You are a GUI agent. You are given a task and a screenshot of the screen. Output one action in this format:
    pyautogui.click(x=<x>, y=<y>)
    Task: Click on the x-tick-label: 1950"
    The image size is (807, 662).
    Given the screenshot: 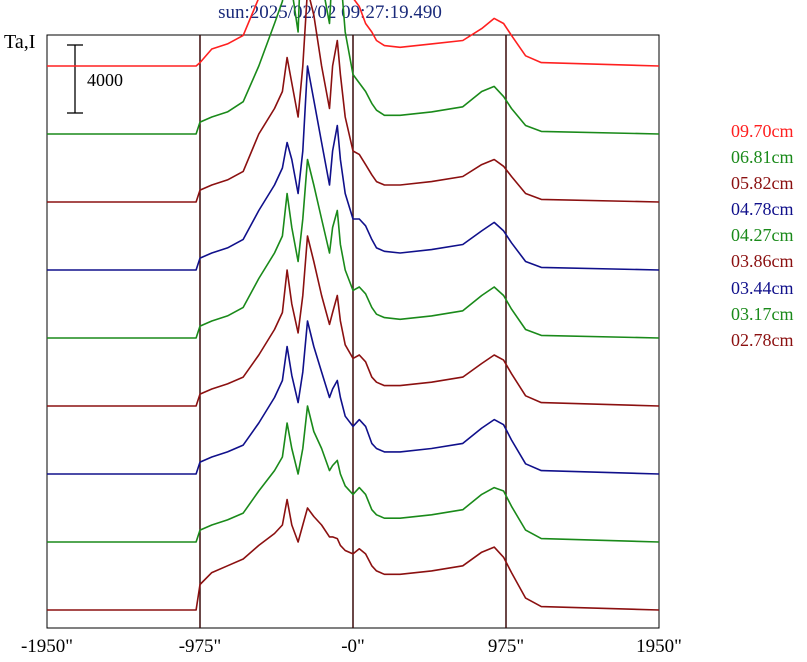 What is the action you would take?
    pyautogui.click(x=659, y=646)
    